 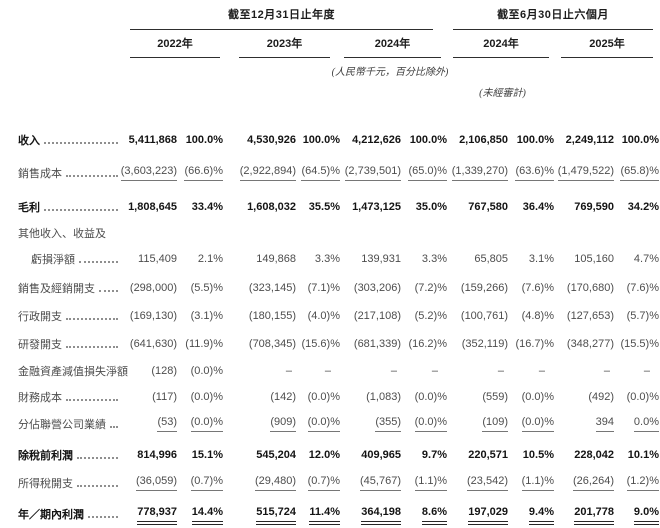 I want to click on value-text: (170,680), so click(x=590, y=287).